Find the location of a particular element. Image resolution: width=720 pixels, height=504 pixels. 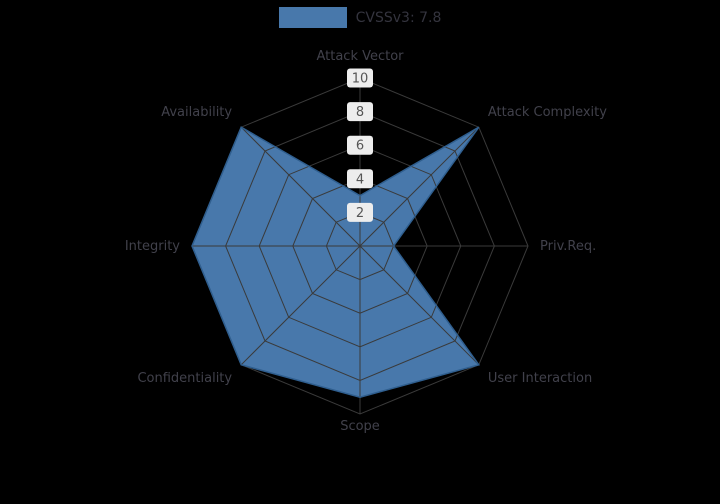

tick-label: 8 is located at coordinates (360, 112).